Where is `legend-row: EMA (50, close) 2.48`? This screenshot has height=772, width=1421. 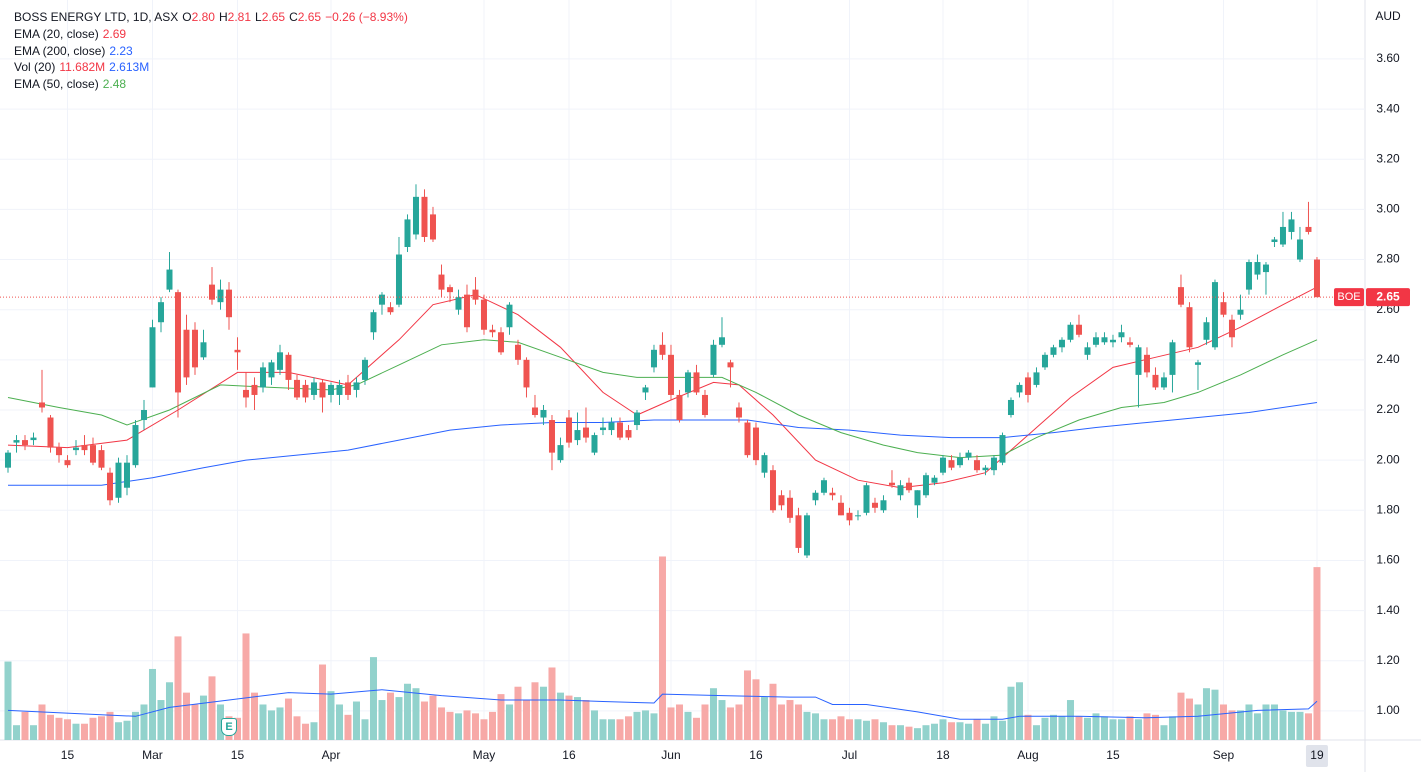 legend-row: EMA (50, close) 2.48 is located at coordinates (213, 84).